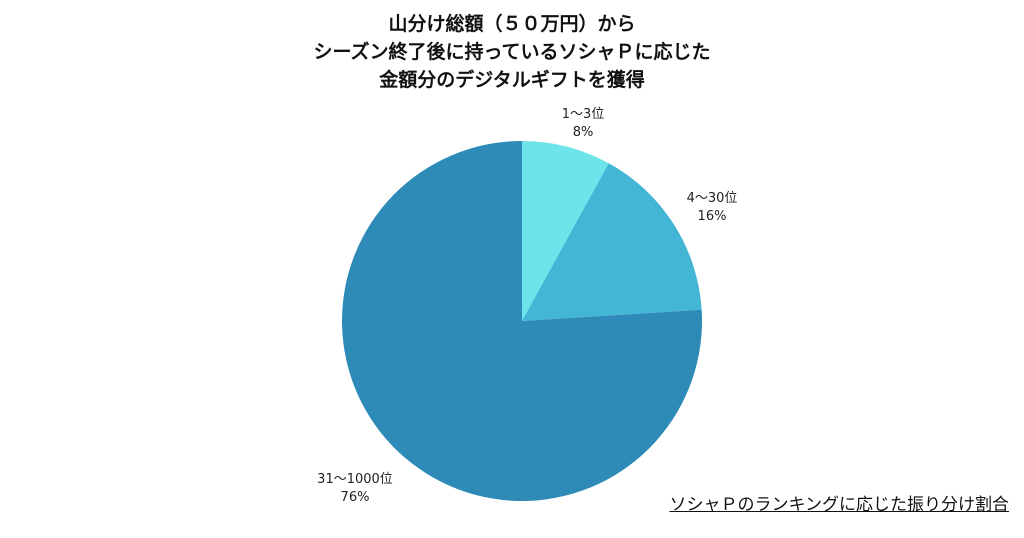 Image resolution: width=1024 pixels, height=538 pixels. What do you see at coordinates (355, 479) in the screenshot?
I see `slice-label-3: 31〜1000位` at bounding box center [355, 479].